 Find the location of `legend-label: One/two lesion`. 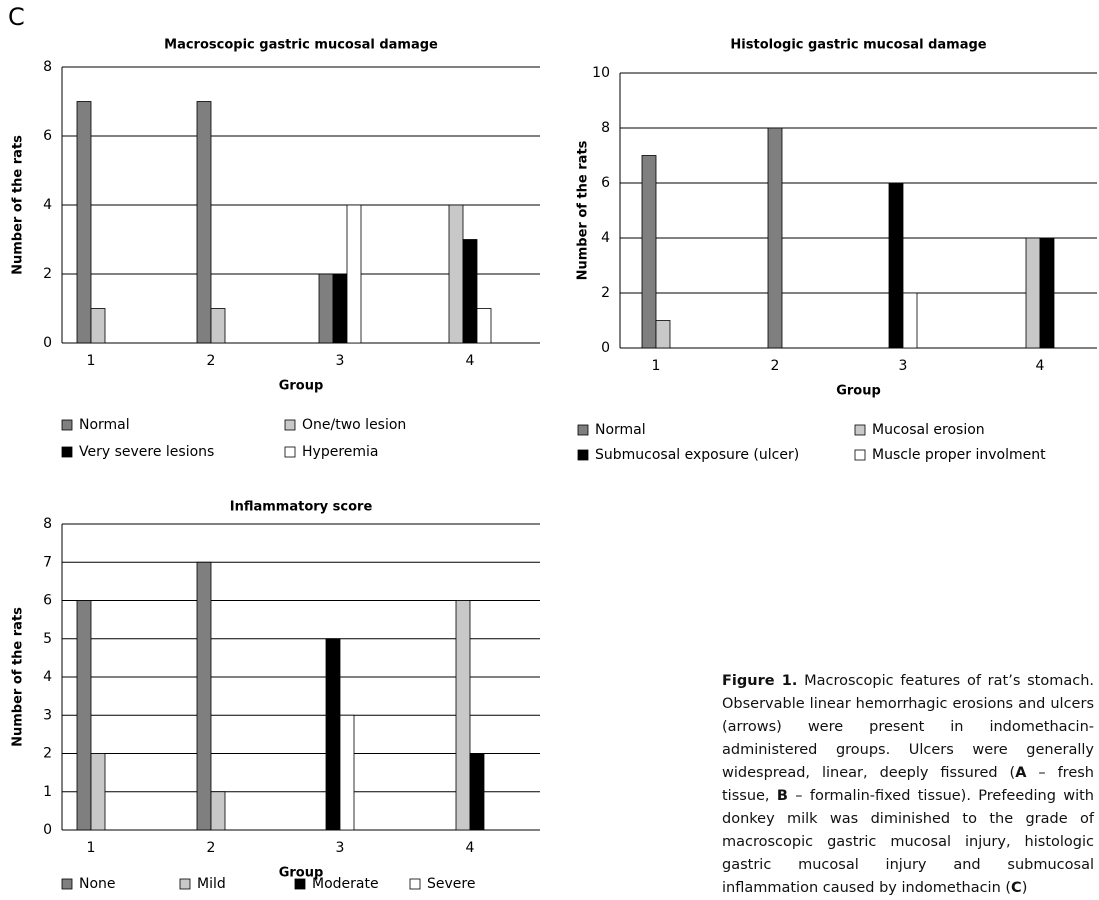

legend-label: One/two lesion is located at coordinates (354, 425).